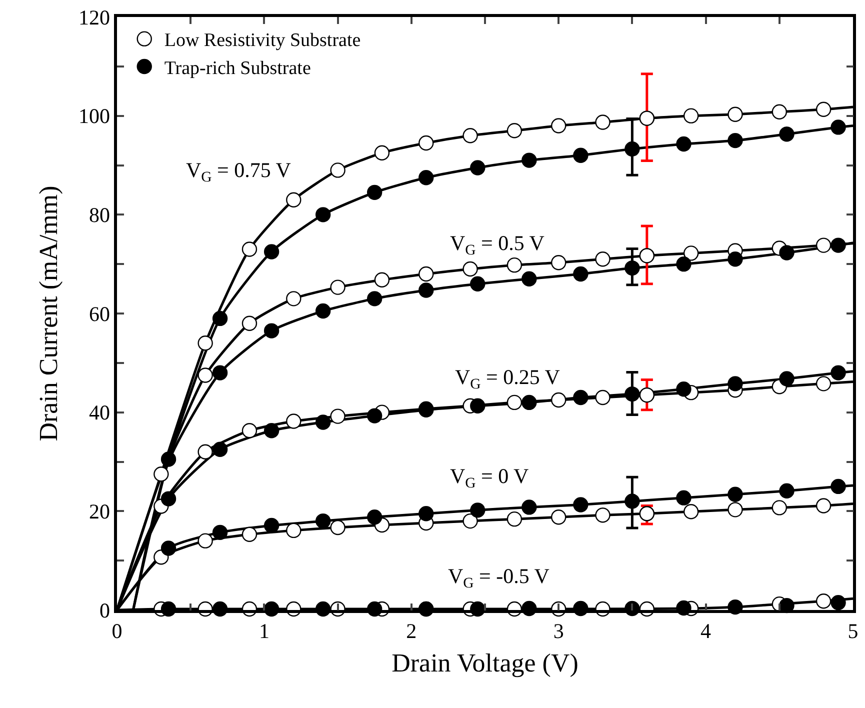 The width and height of the screenshot is (865, 708). Describe the element at coordinates (94, 116) in the screenshot. I see `y-tick-label: 100` at that location.